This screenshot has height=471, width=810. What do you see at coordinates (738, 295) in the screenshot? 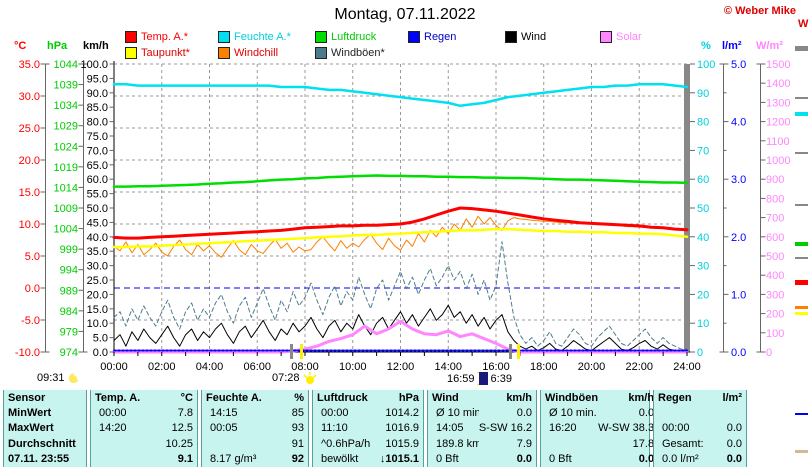
I see `axis-tick-label: 1.0` at bounding box center [738, 295].